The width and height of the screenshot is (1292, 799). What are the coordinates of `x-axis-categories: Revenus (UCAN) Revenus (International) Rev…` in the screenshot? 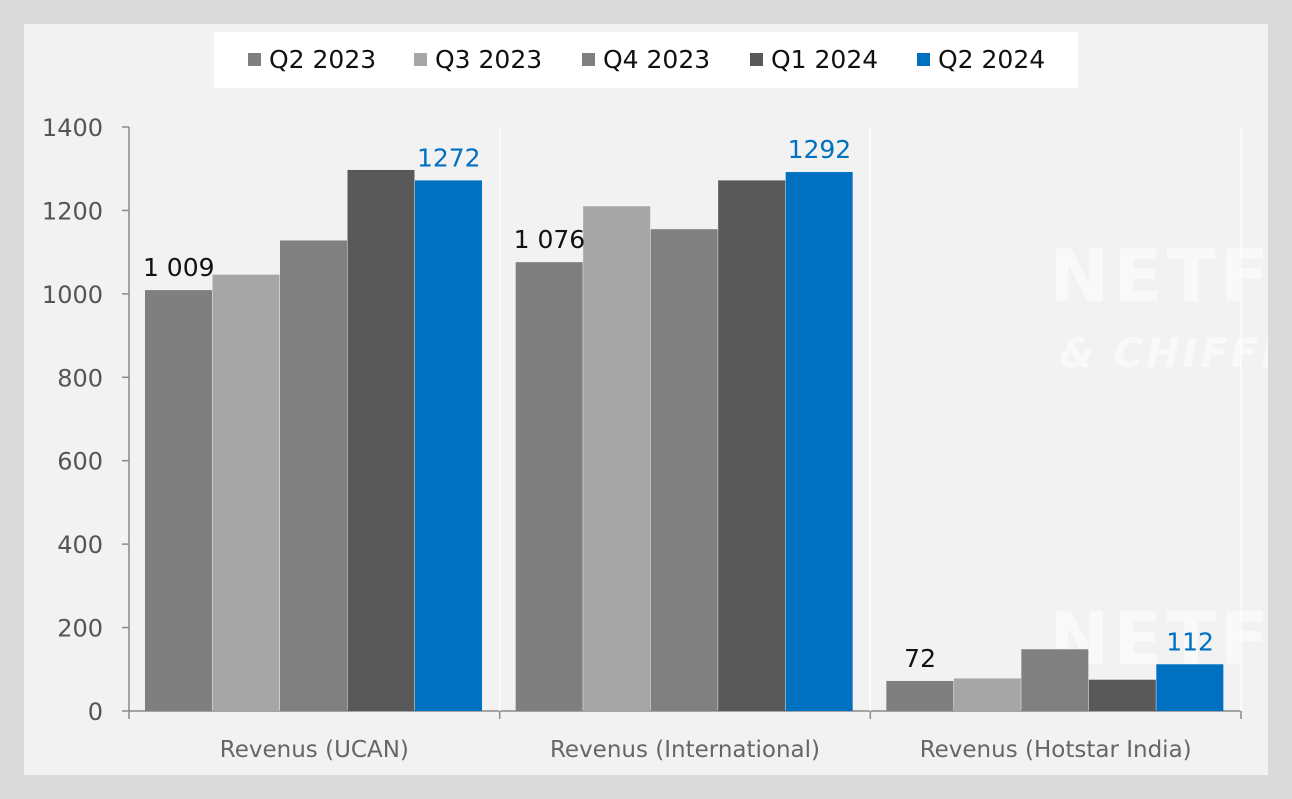 It's located at (706, 750).